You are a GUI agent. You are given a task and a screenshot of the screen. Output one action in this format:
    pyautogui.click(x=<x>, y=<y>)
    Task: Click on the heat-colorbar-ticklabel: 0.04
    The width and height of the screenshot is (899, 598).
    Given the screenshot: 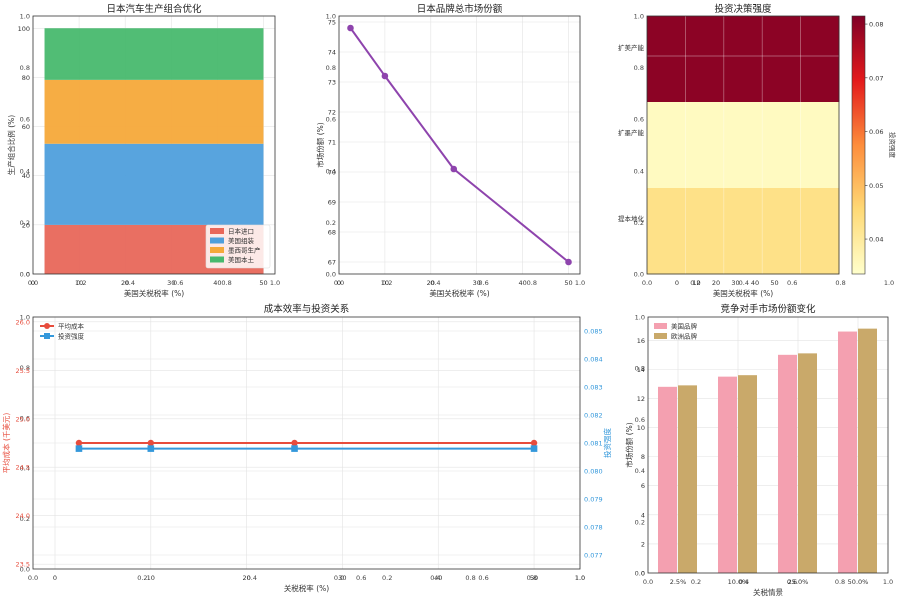 What is the action you would take?
    pyautogui.click(x=876, y=240)
    